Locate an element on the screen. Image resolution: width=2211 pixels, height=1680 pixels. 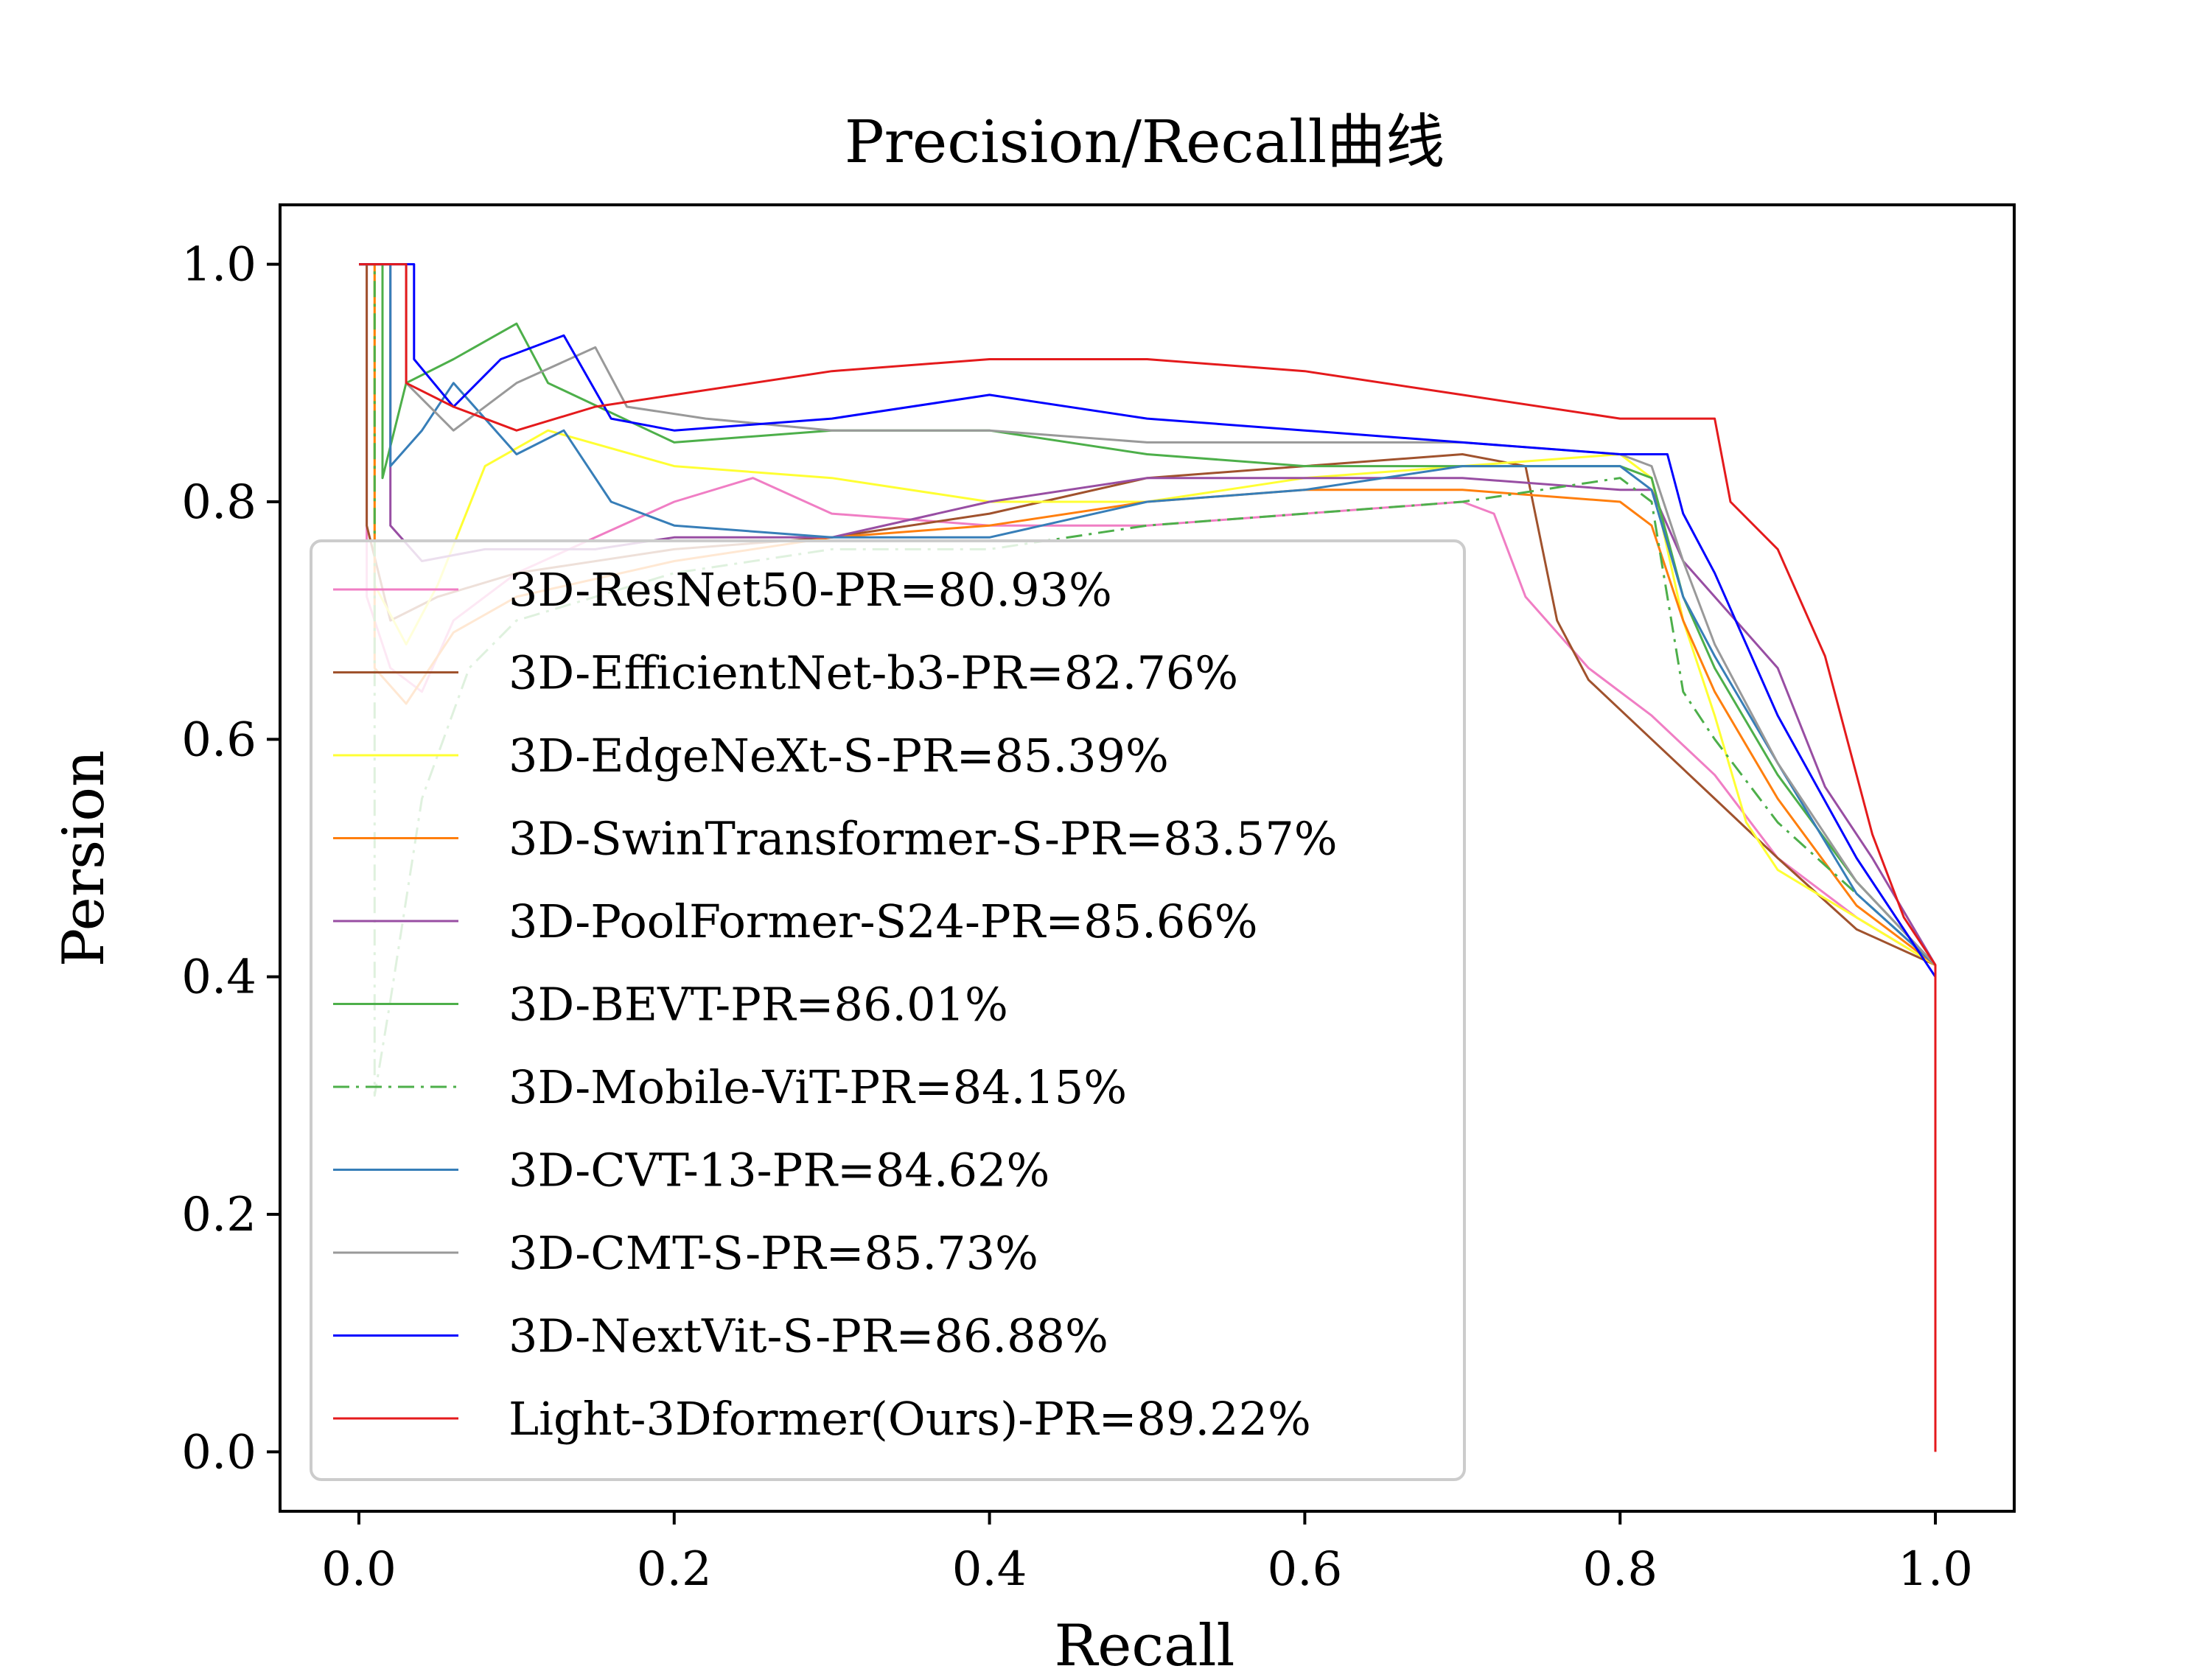
y-tick-label: 0.4 is located at coordinates (219, 978).